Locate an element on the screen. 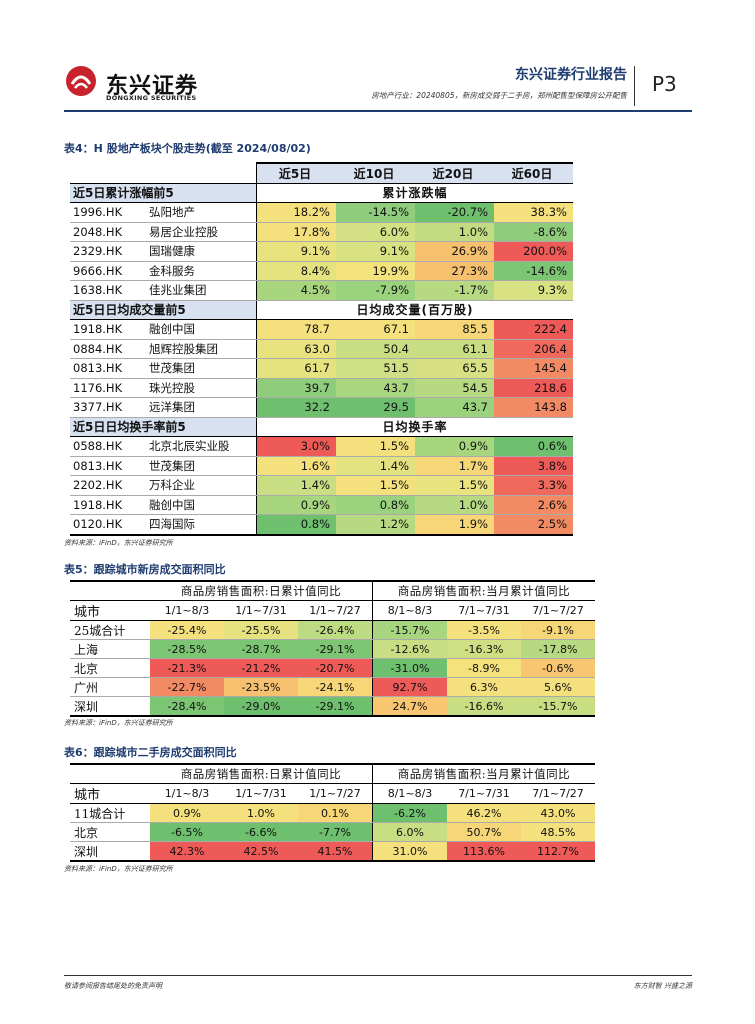 This screenshot has height=1024, width=755. header-rule is located at coordinates (378, 111).